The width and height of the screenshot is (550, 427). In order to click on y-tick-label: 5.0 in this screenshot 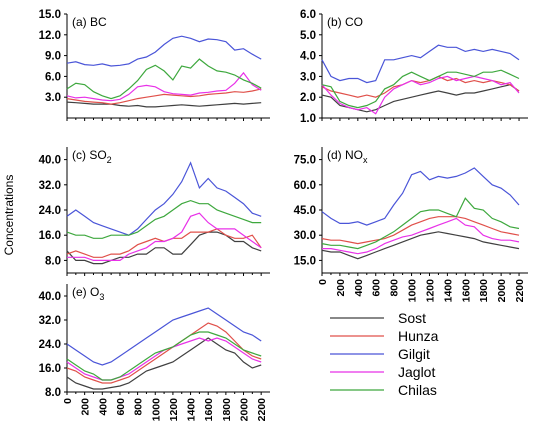, I will do `click(308, 36)`.